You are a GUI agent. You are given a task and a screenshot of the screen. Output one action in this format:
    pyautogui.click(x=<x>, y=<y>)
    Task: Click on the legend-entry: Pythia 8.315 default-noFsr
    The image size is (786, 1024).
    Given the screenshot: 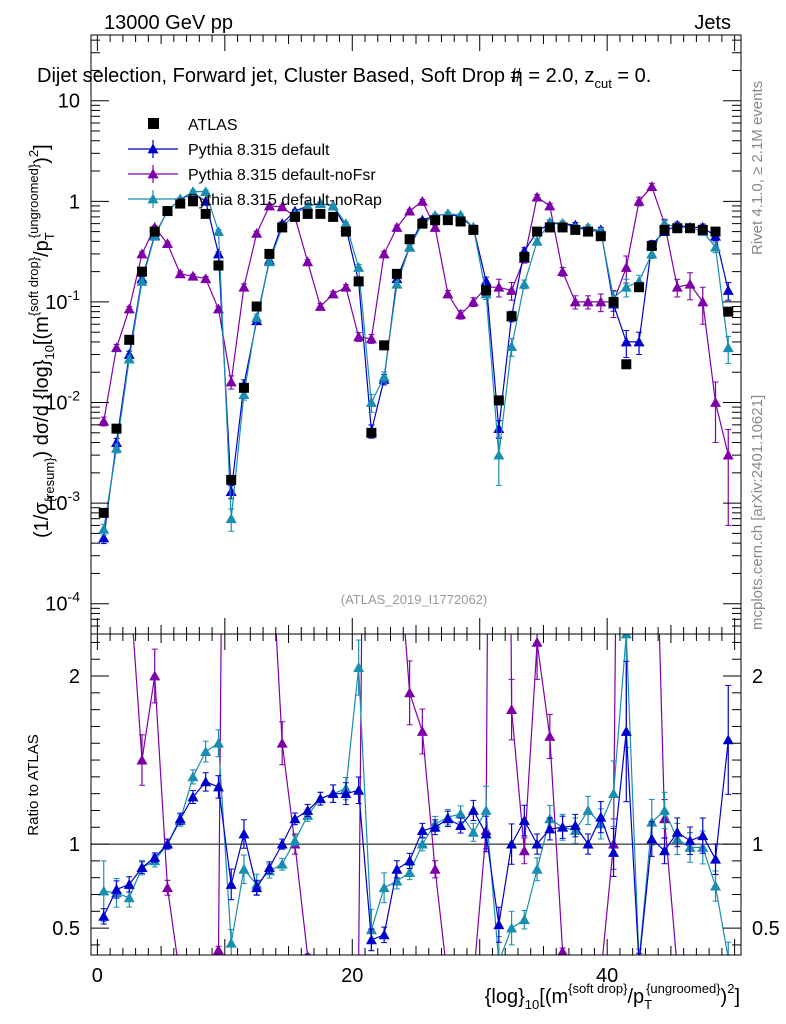 What is the action you would take?
    pyautogui.click(x=252, y=174)
    